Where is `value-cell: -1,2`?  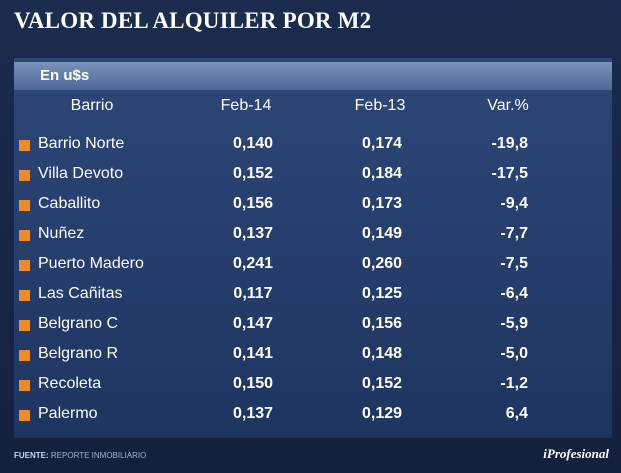
value-cell: -1,2 is located at coordinates (514, 383).